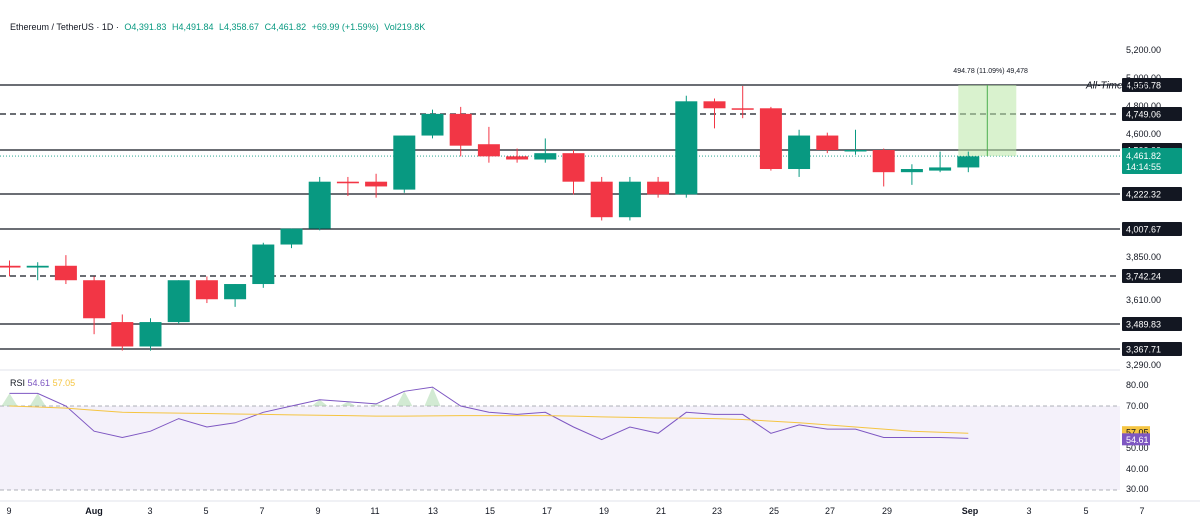 This screenshot has width=1200, height=529. What do you see at coordinates (149, 511) in the screenshot?
I see `x-tick-2: 3` at bounding box center [149, 511].